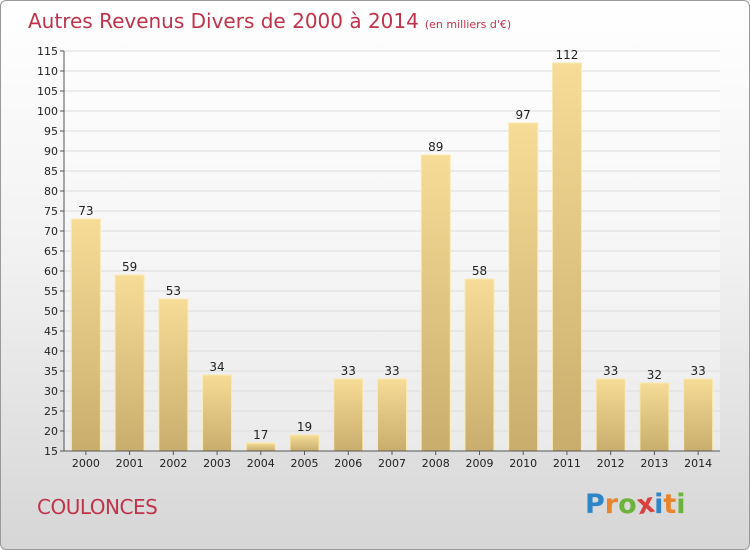 The width and height of the screenshot is (750, 550). Describe the element at coordinates (173, 463) in the screenshot. I see `x-tick-label-2002: 2002` at that location.